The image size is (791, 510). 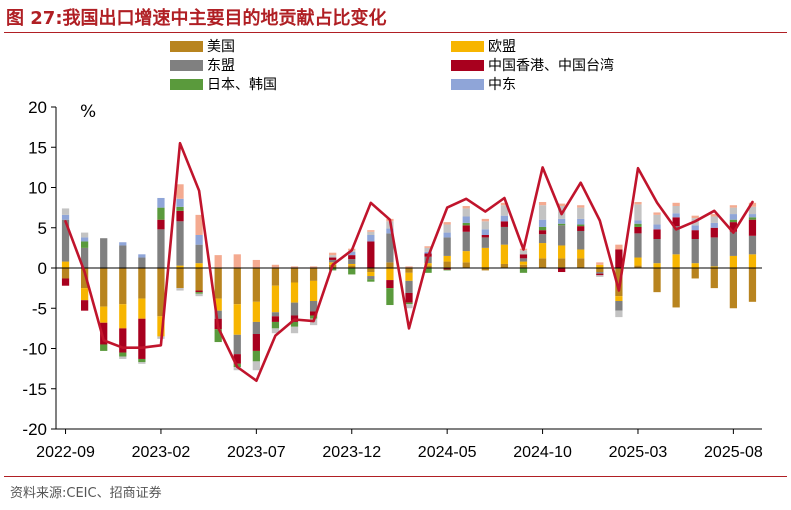 What do you see at coordinates (502, 47) in the screenshot?
I see `legend-label: 欧盟` at bounding box center [502, 47].